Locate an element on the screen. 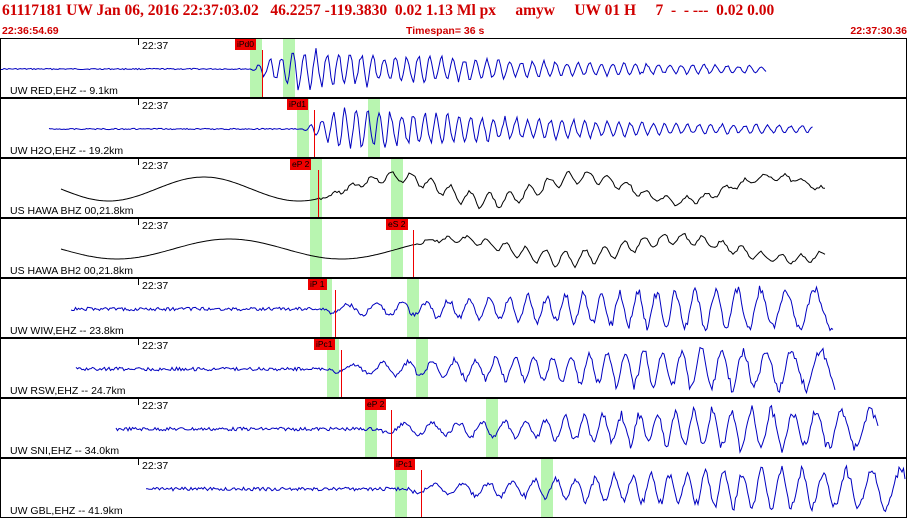 The width and height of the screenshot is (909, 520). phase-pick-flag: iPd0 is located at coordinates (246, 44).